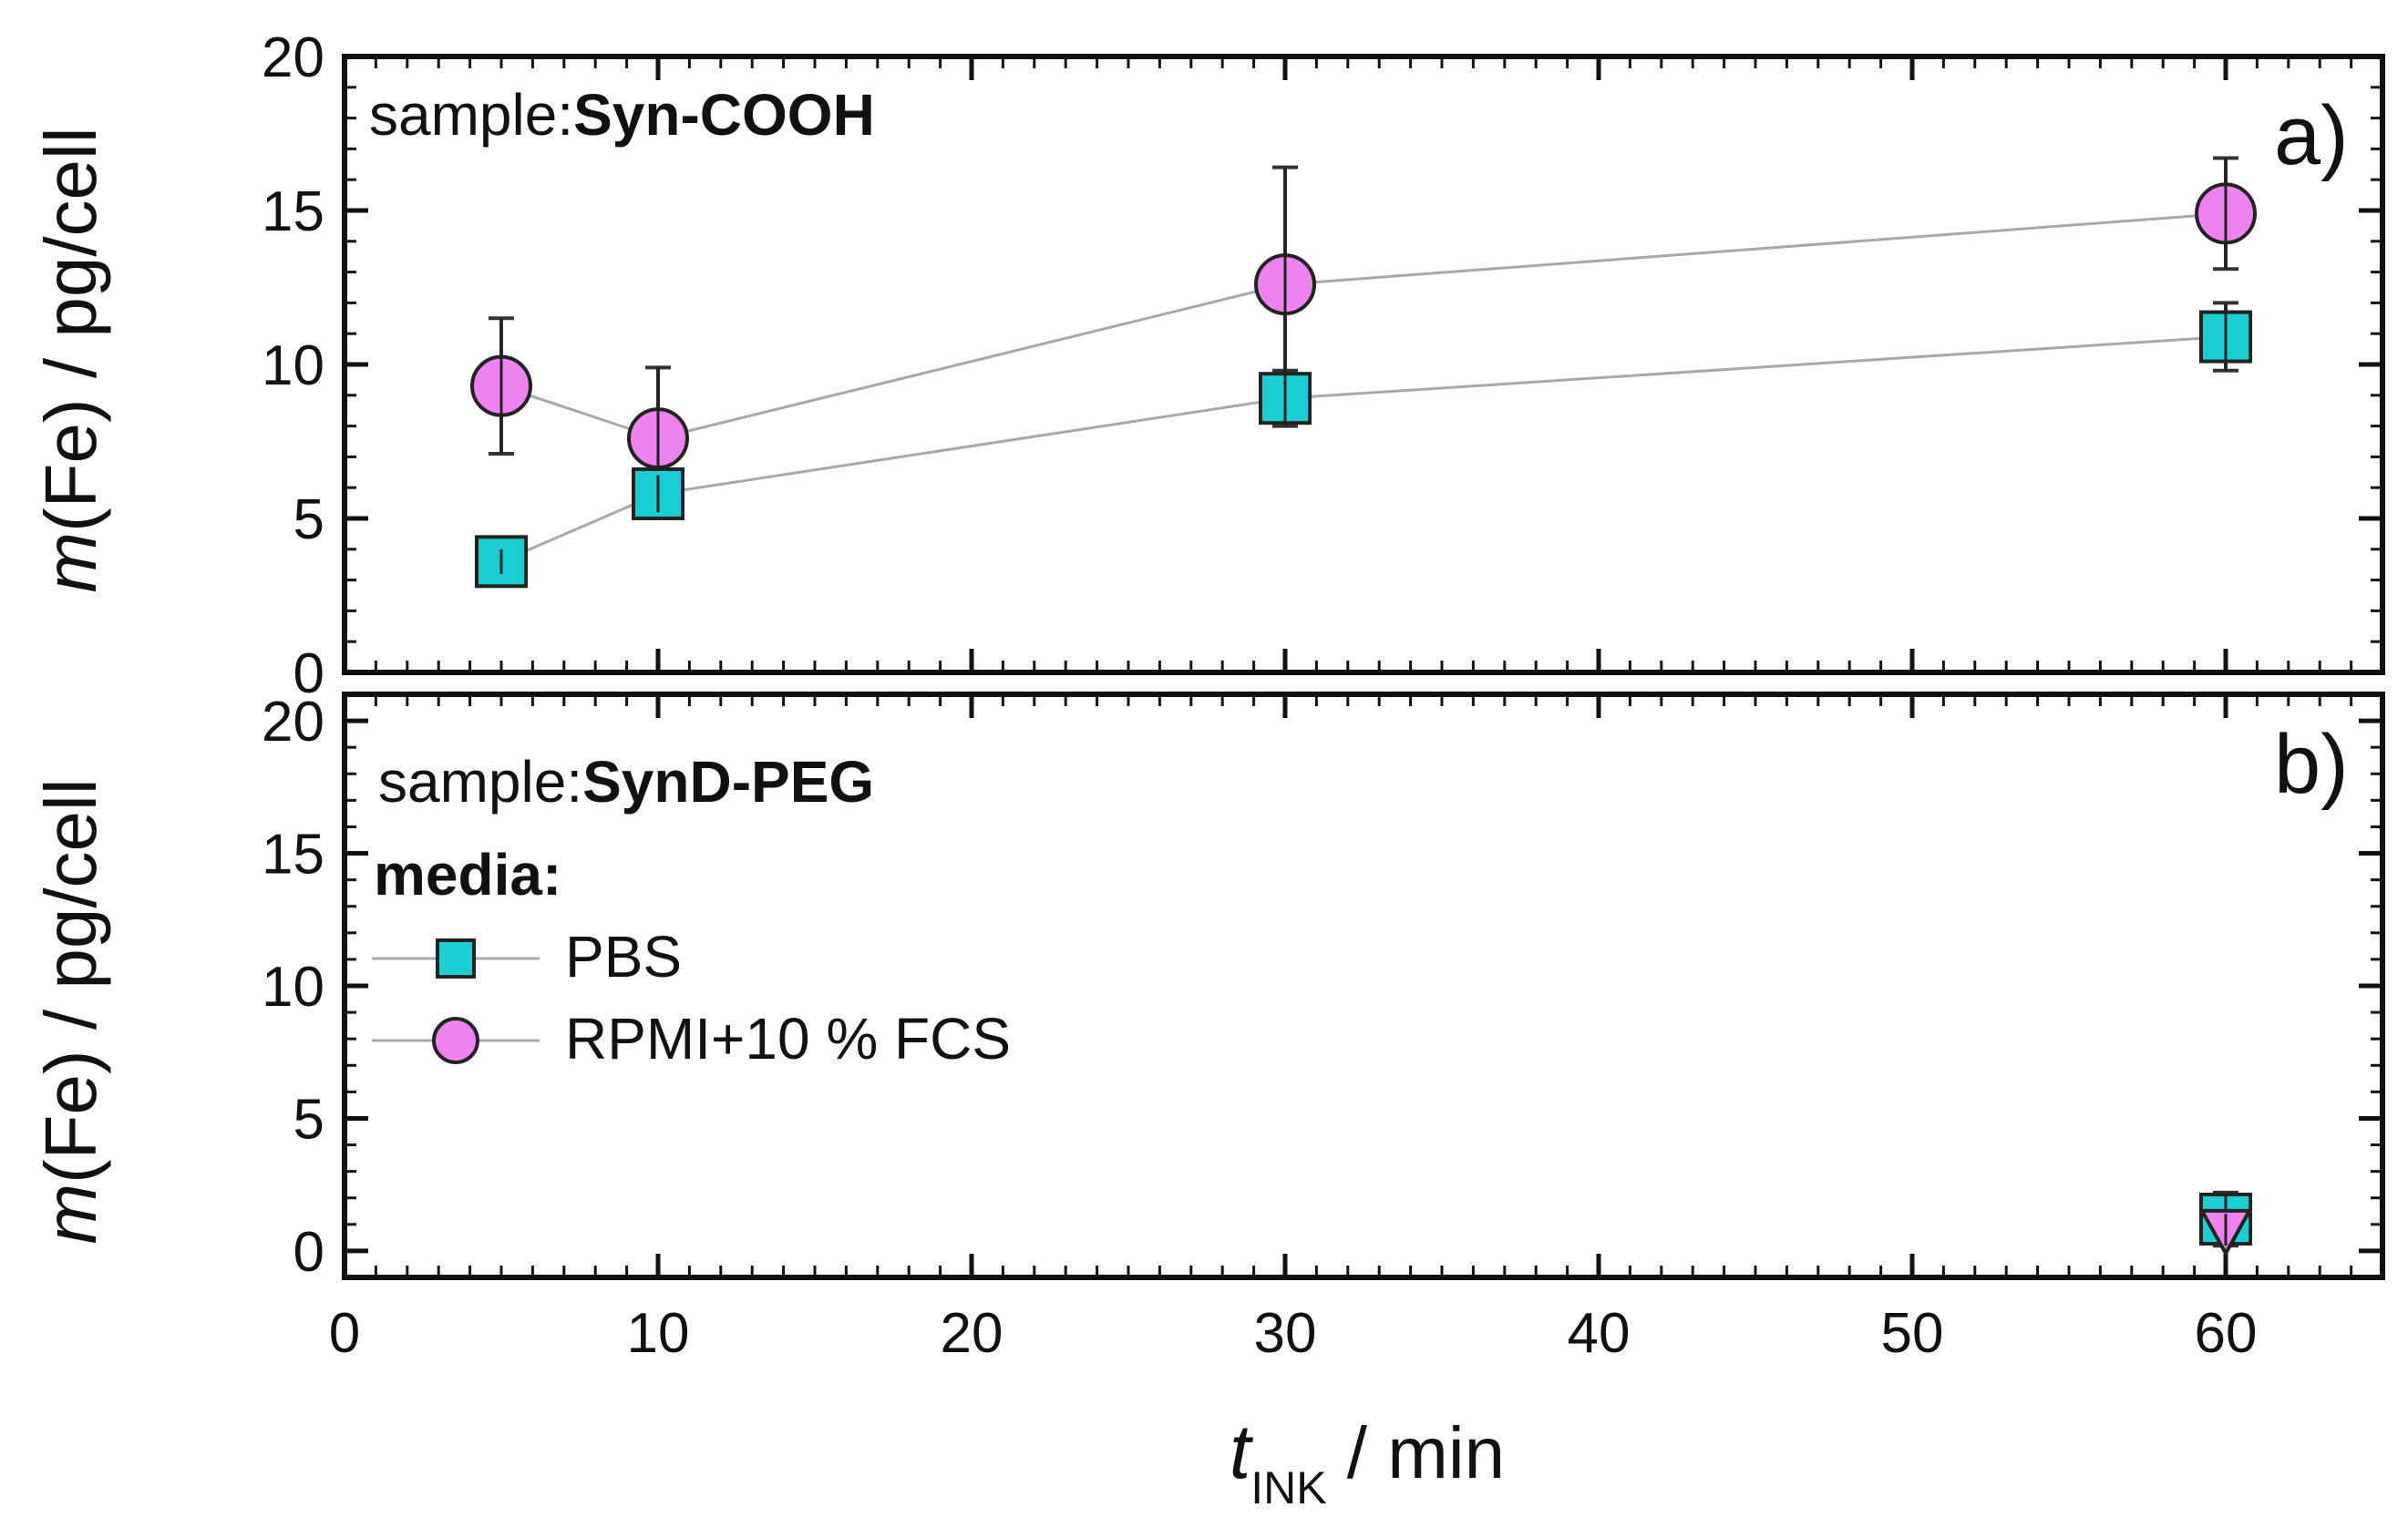  I want to click on legend-label-rpmi: RPMI+10 % FCS, so click(788, 1038).